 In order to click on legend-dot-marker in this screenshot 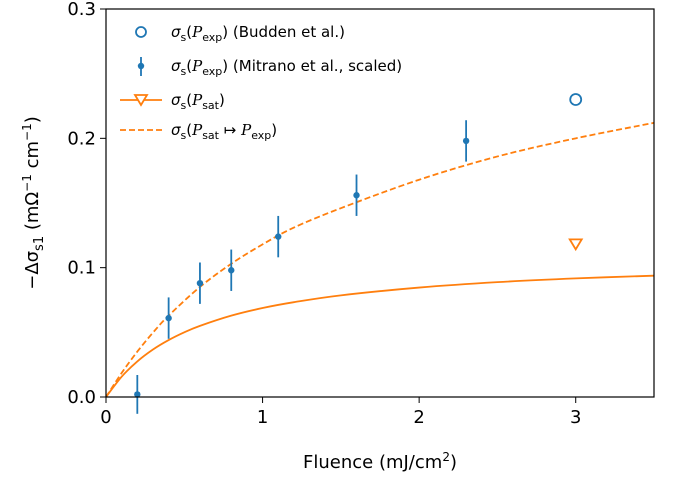, I will do `click(141, 66)`.